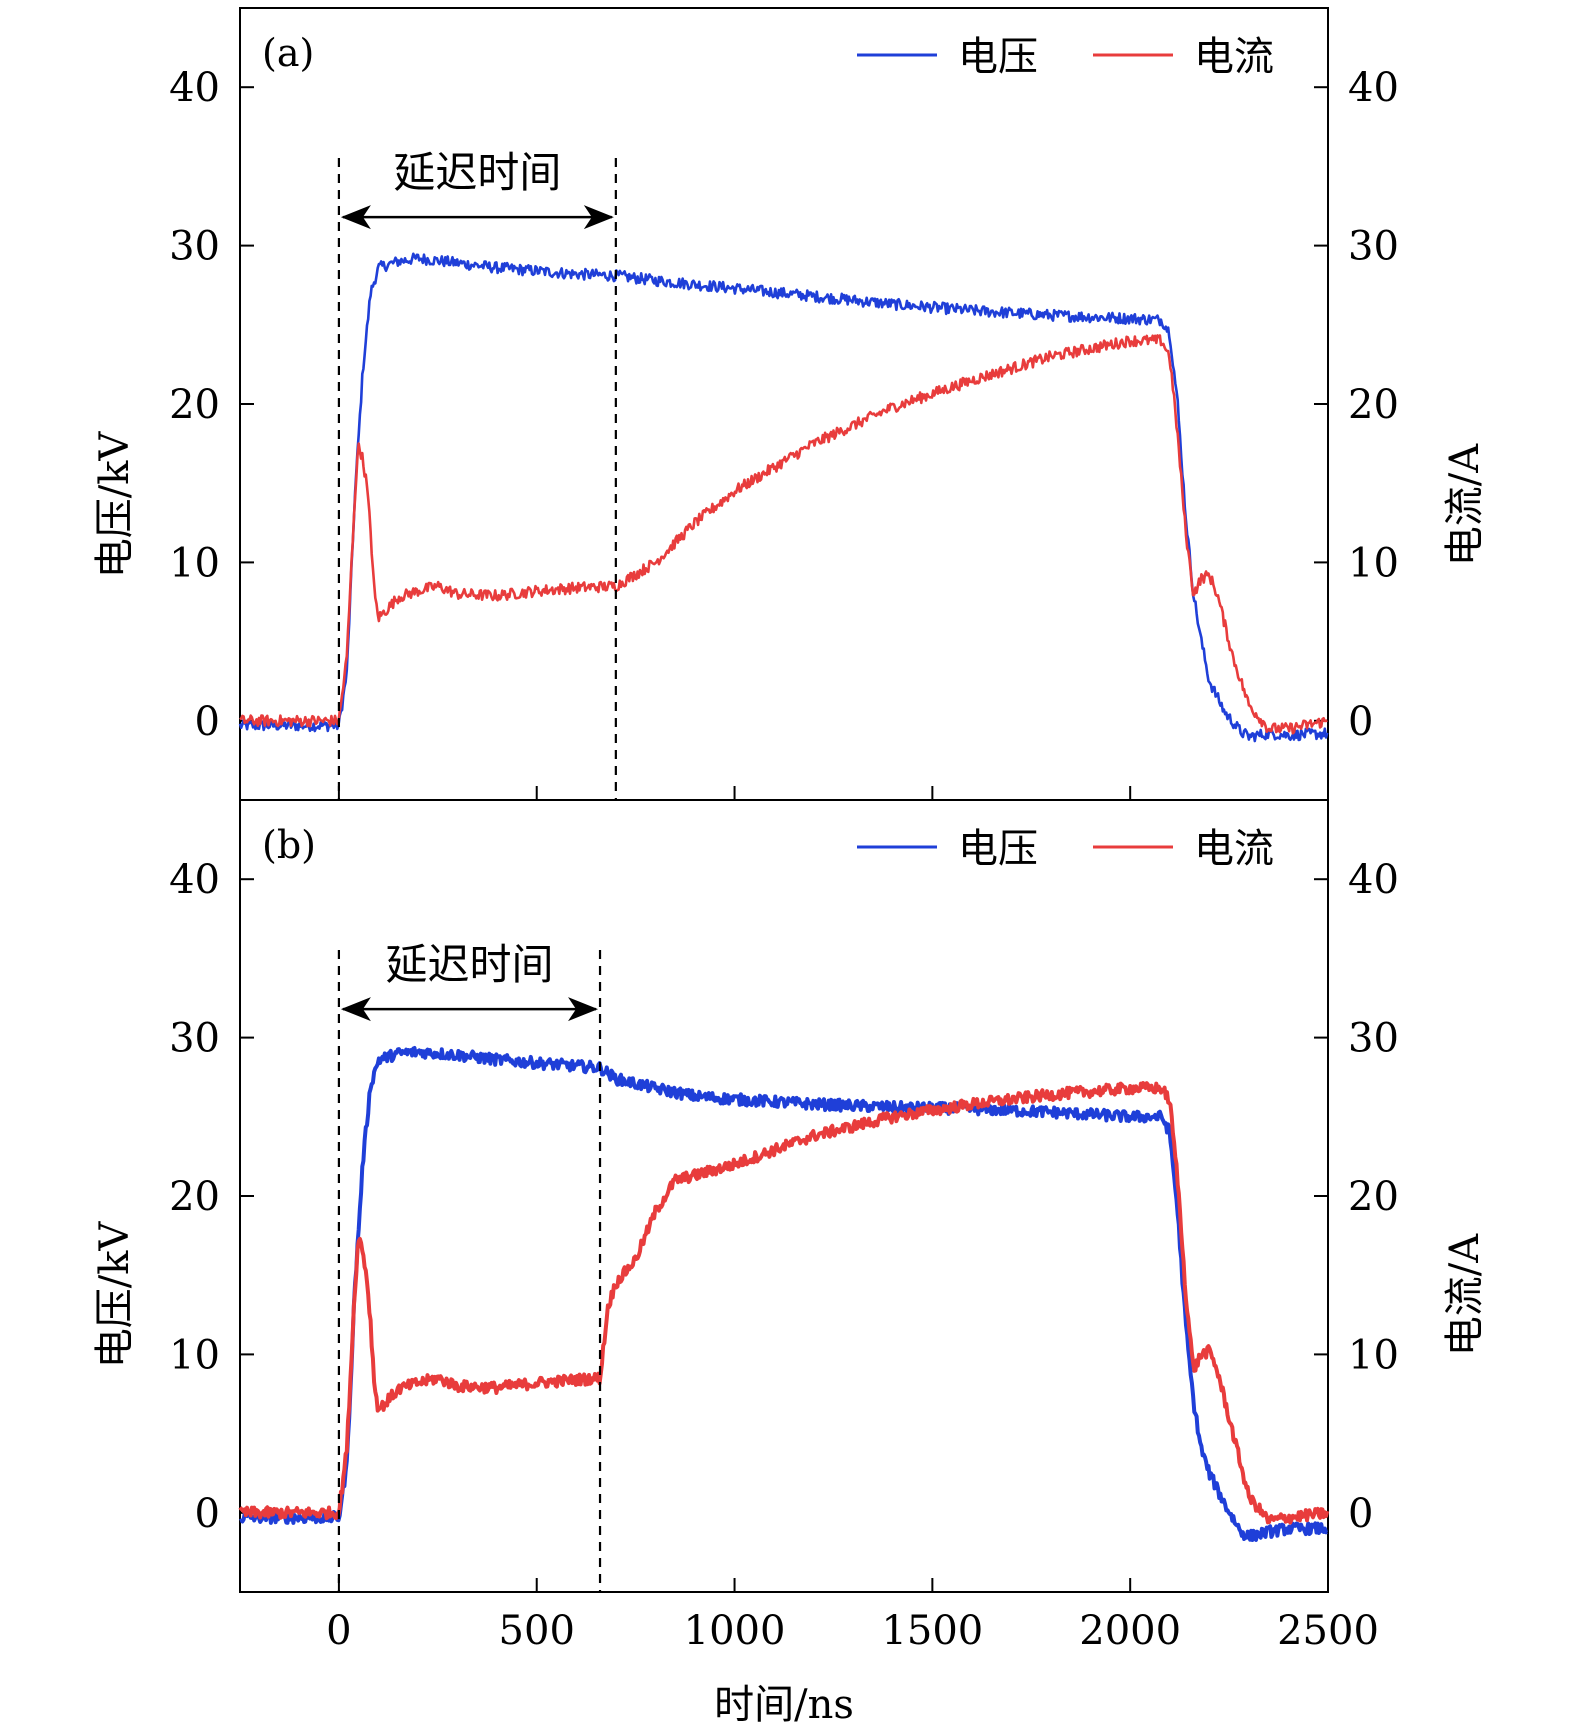  What do you see at coordinates (784, 1705) in the screenshot?
I see `x-axis-label: 时间/ns` at bounding box center [784, 1705].